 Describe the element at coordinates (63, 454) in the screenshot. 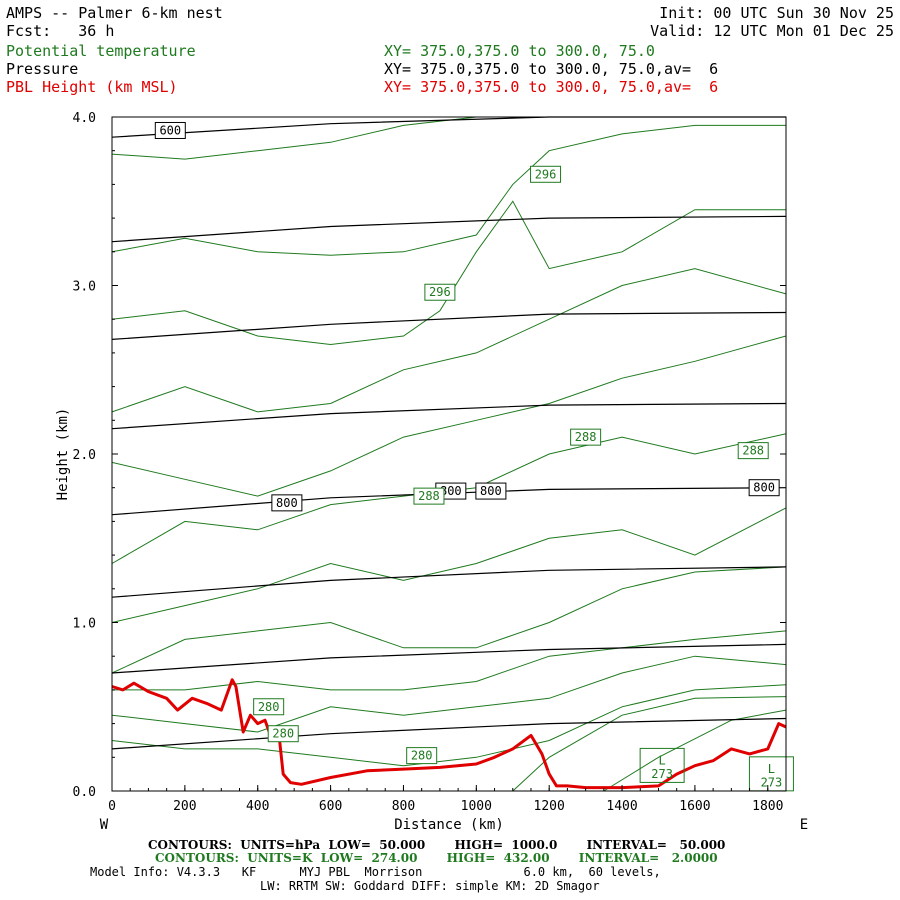

I see `y-axis-label: Height (km)` at that location.